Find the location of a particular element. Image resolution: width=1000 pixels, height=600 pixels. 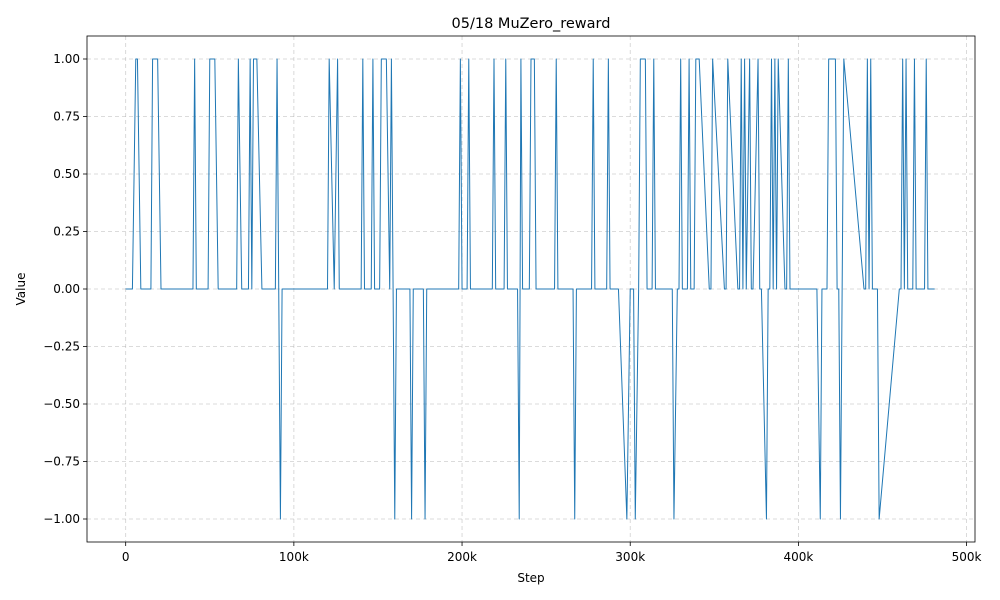

y-tick-label: 1.00 is located at coordinates (66, 59).